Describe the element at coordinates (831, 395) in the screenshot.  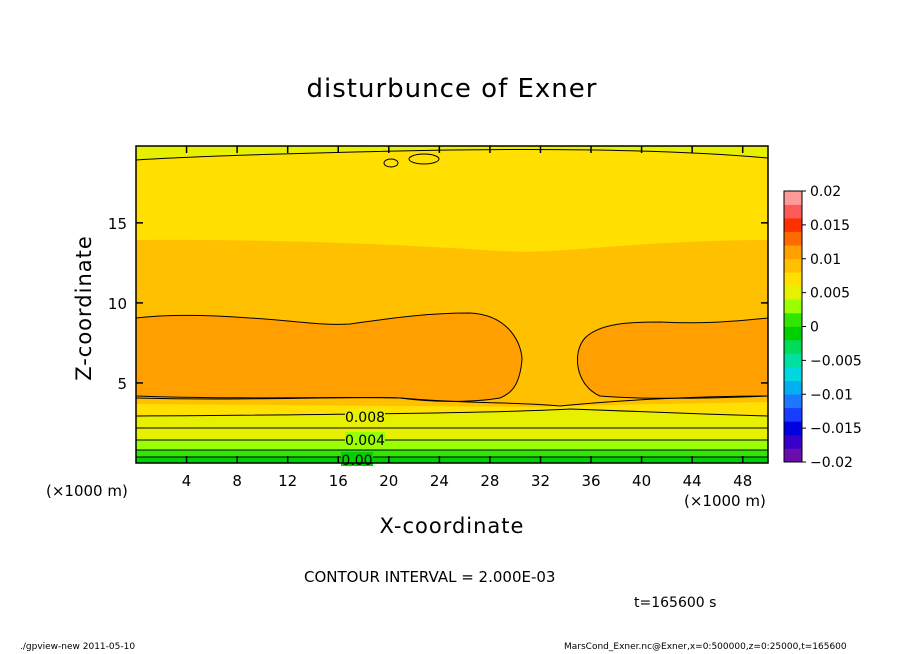
I see `colorbar-tick-label: −0.01` at that location.